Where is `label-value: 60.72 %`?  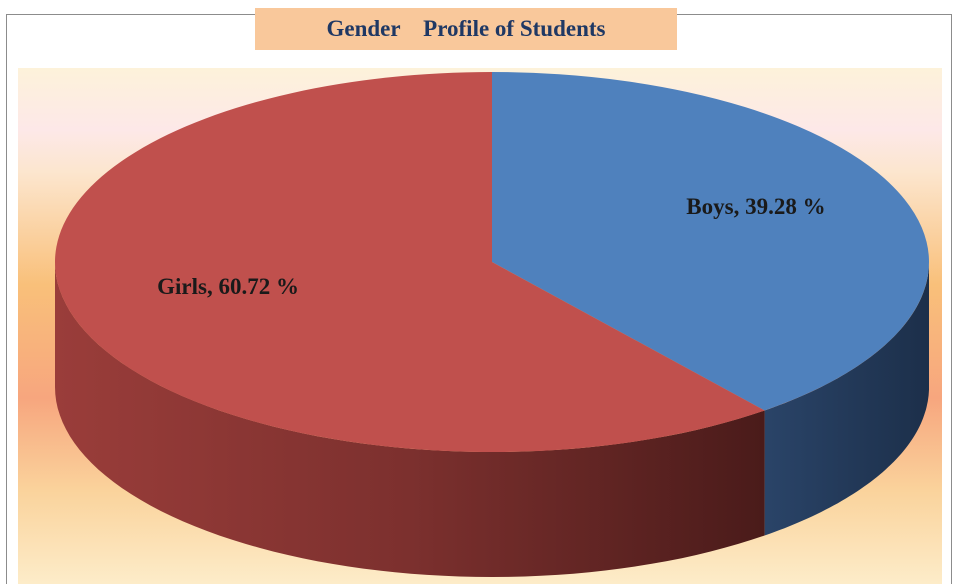 label-value: 60.72 % is located at coordinates (258, 287).